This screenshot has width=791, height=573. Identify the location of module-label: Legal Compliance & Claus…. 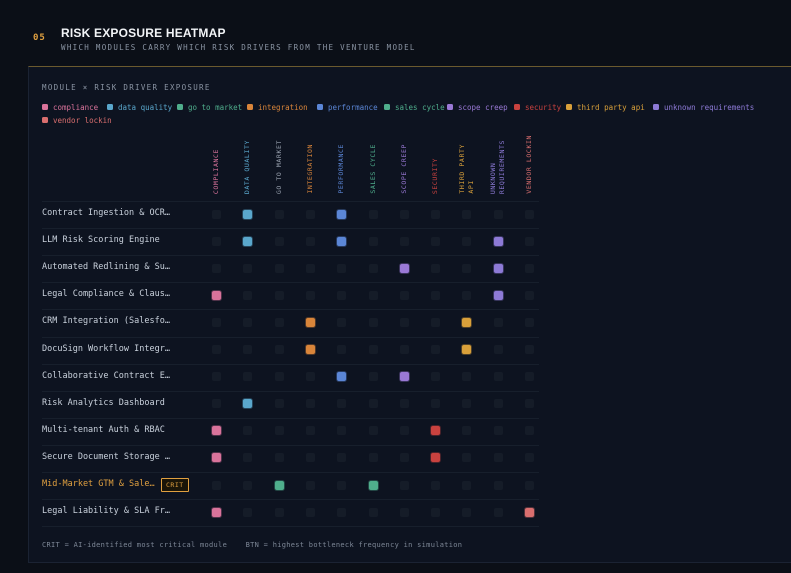
(106, 294).